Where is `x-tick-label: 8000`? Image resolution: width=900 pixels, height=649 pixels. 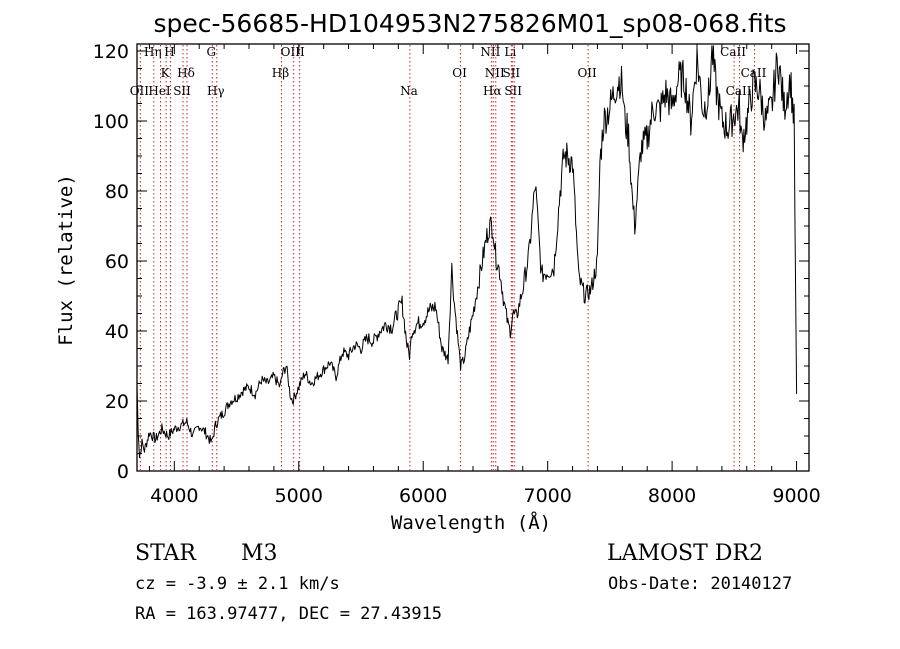 x-tick-label: 8000 is located at coordinates (672, 496).